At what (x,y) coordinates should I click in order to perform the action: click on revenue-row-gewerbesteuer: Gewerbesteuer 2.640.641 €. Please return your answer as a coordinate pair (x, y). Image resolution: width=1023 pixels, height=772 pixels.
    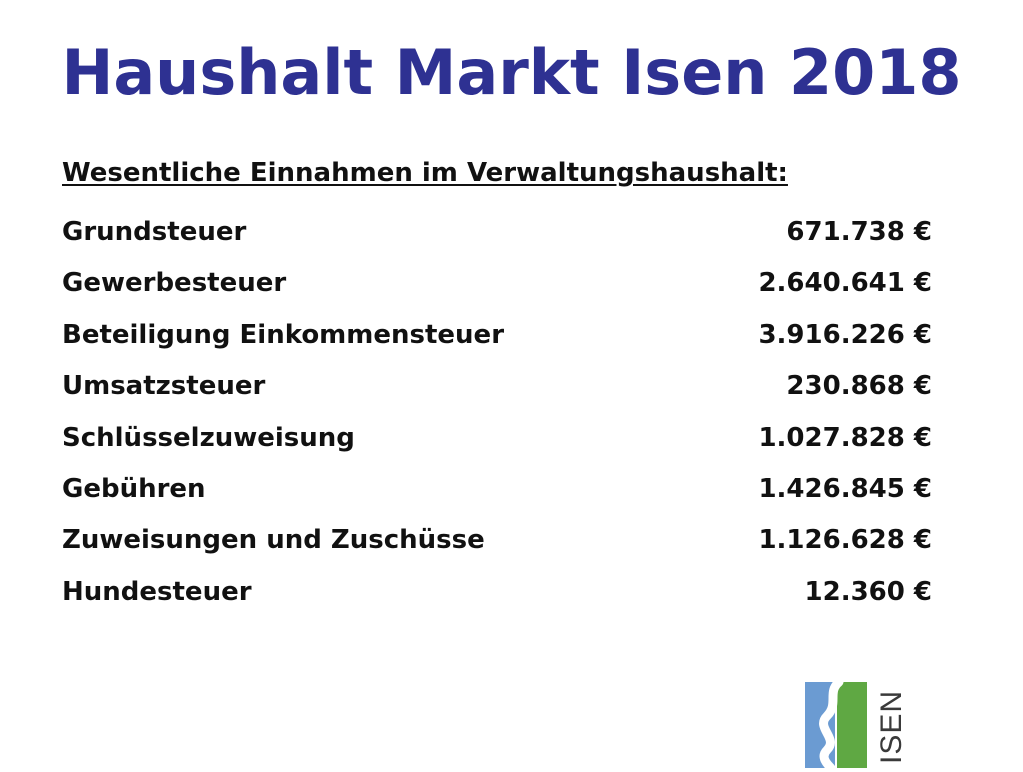
    Looking at the image, I should click on (497, 283).